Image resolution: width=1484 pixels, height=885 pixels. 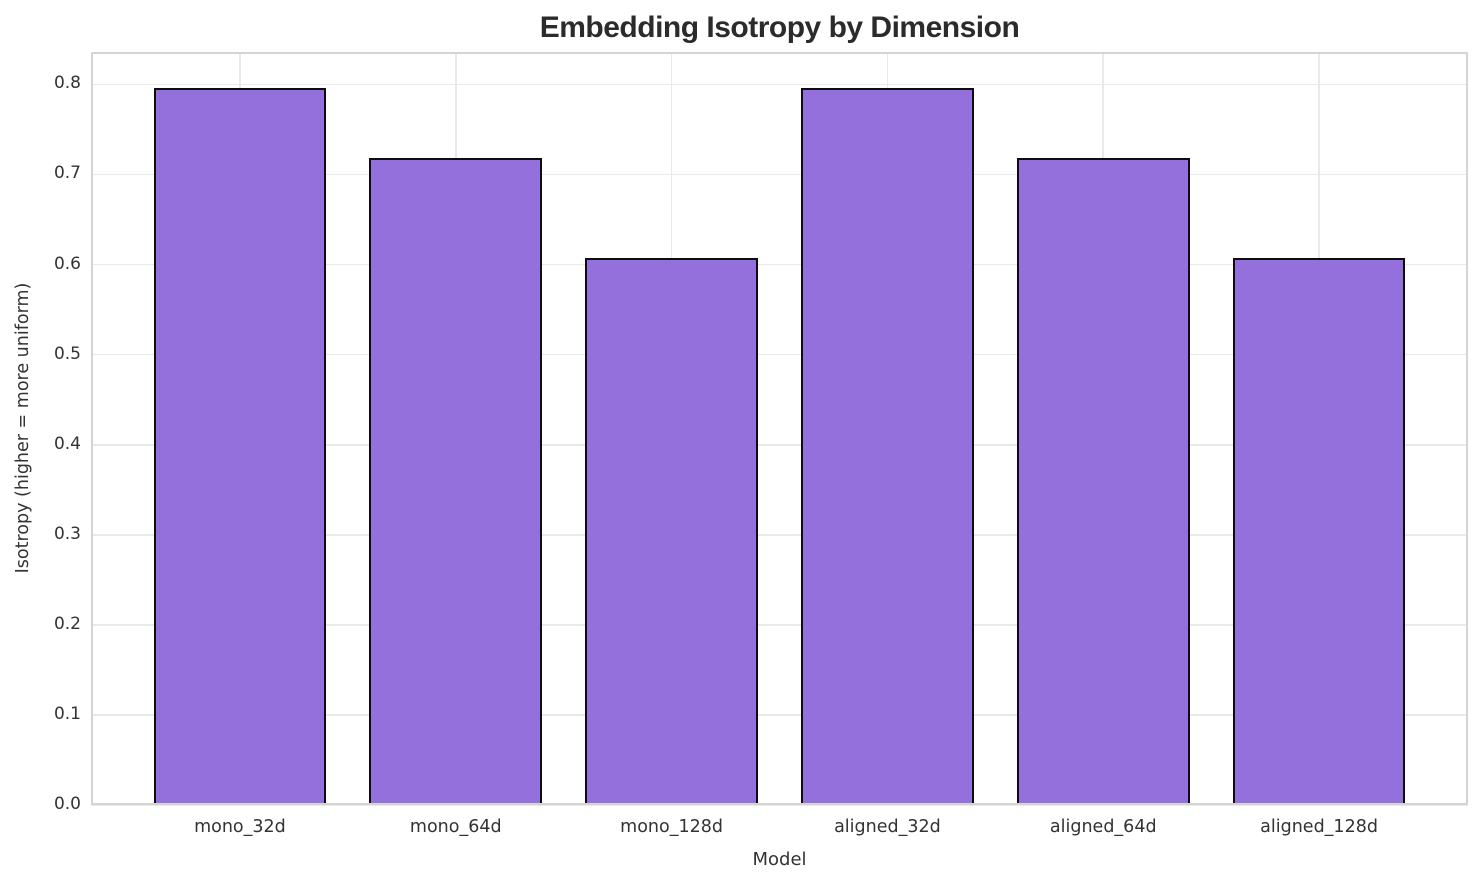 What do you see at coordinates (67, 263) in the screenshot?
I see `y-tick-label: 0.6` at bounding box center [67, 263].